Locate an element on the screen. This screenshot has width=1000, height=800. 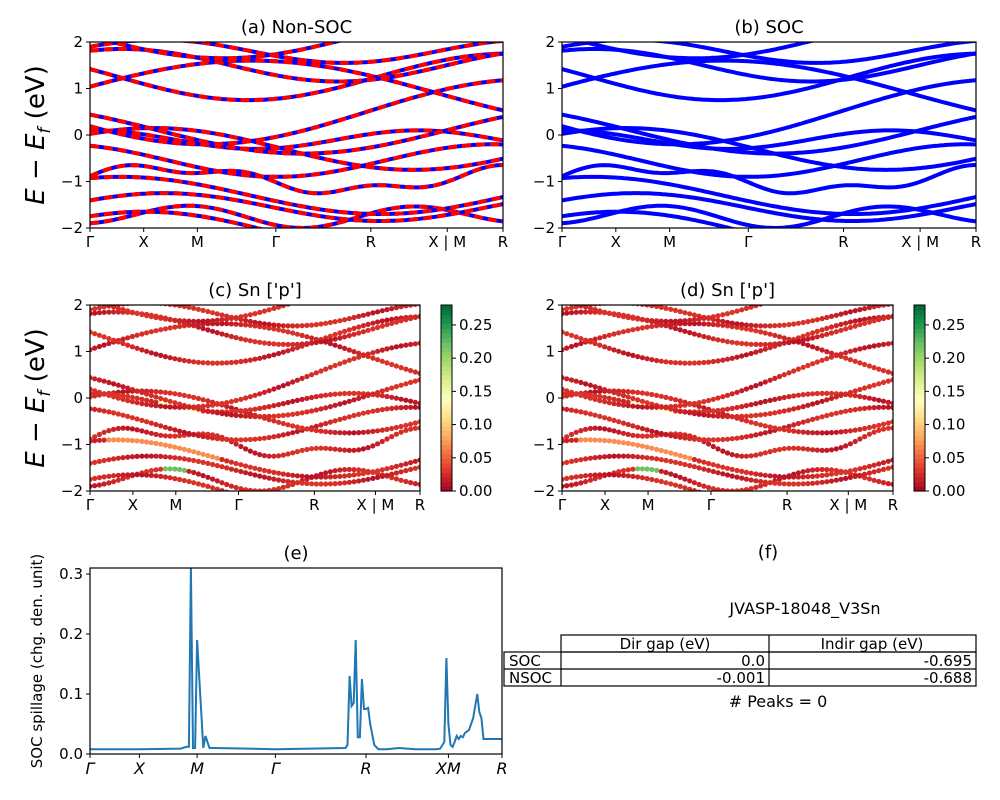
panel-b-ytick-label: −1 is located at coordinates (544, 182).